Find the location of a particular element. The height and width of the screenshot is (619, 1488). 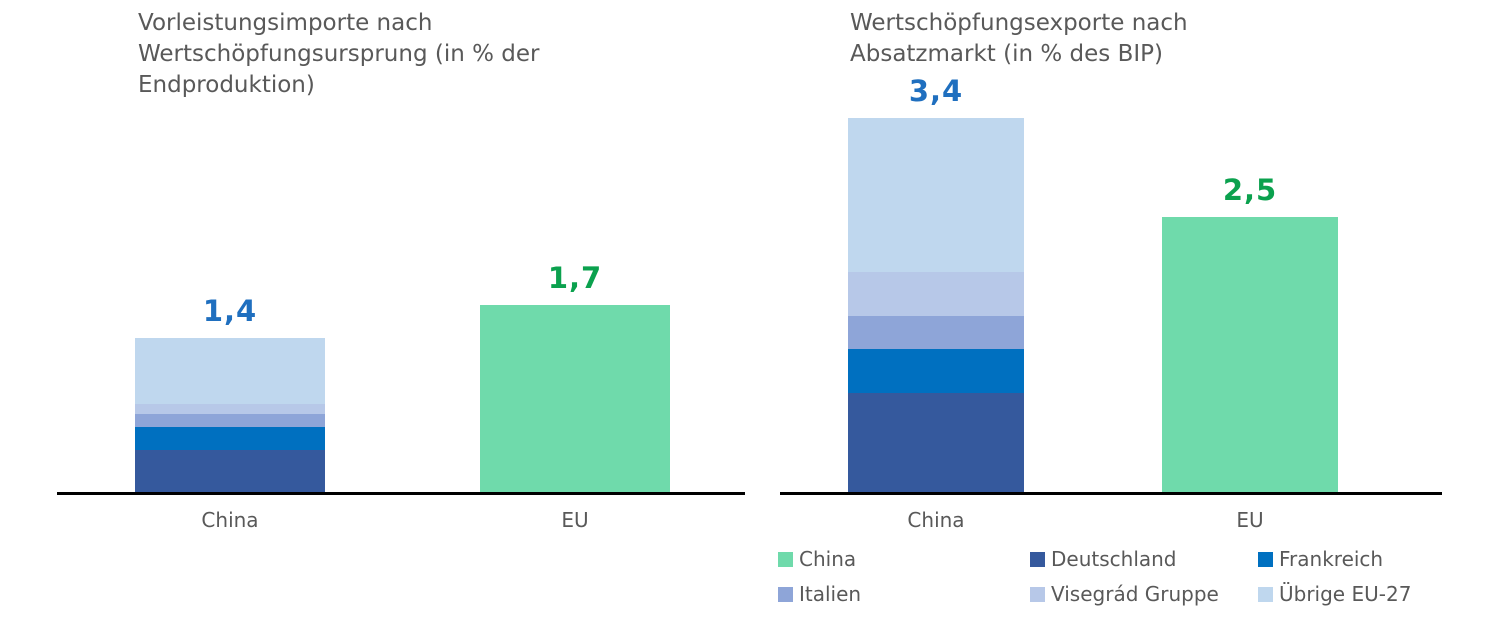

bar-value-label-china: 3,4 is located at coordinates (936, 91).